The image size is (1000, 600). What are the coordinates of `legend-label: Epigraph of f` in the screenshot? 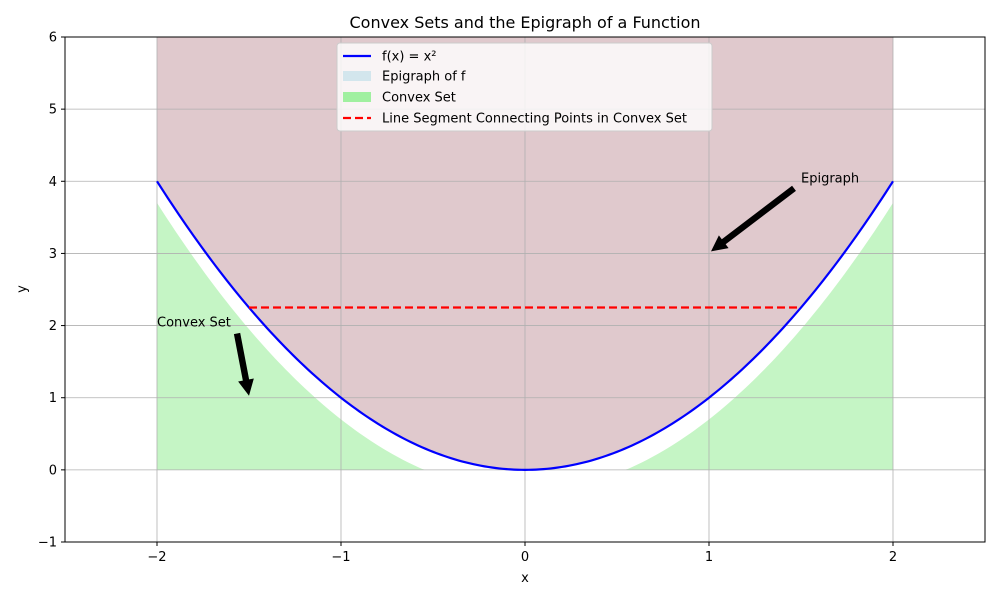 It's located at (424, 77).